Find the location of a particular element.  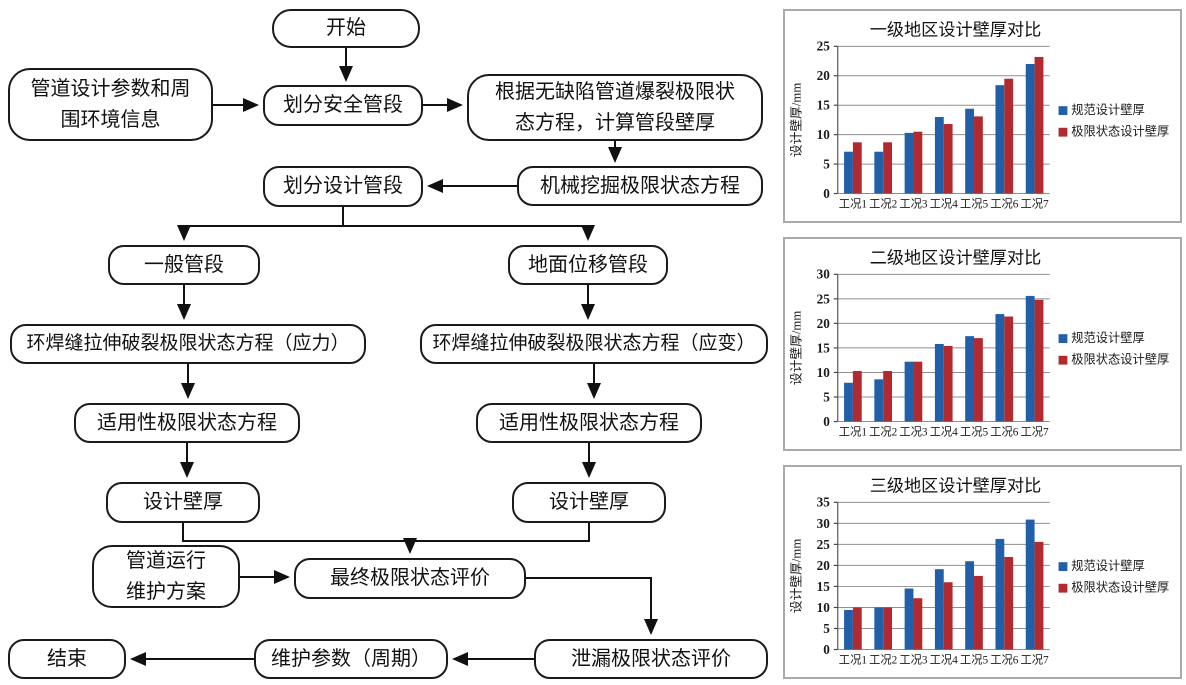

node-design-wall-left: 设计壁厚 is located at coordinates (183, 502).